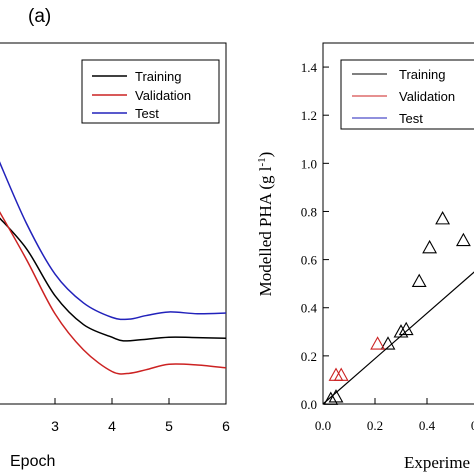 This screenshot has width=474, height=474. I want to click on panel-label: (a), so click(39, 16).